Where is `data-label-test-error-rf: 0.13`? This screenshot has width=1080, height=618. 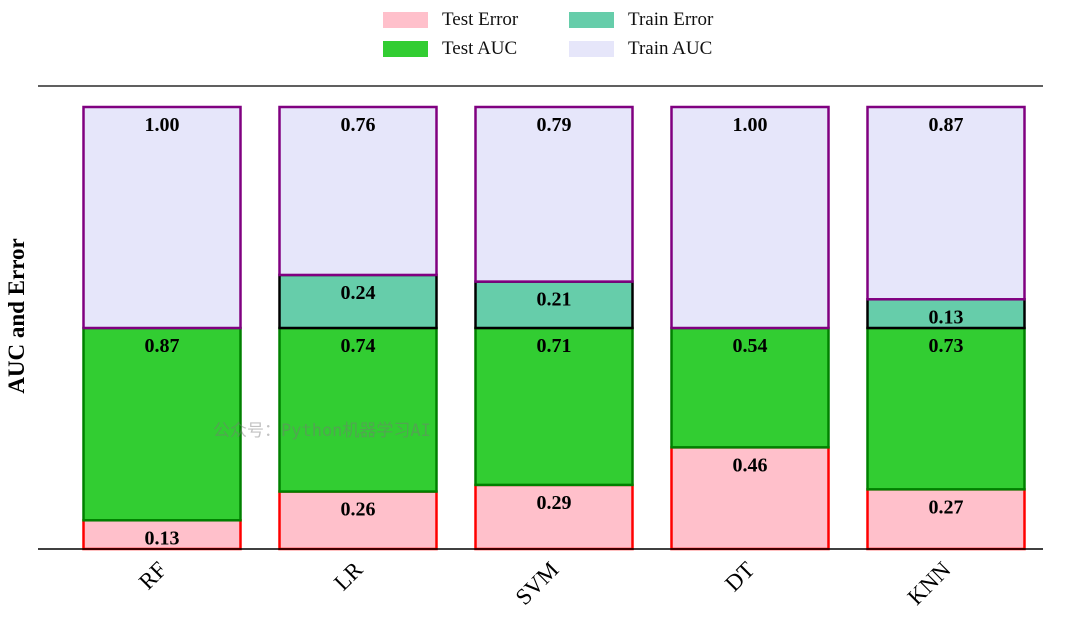 data-label-test-error-rf: 0.13 is located at coordinates (162, 538).